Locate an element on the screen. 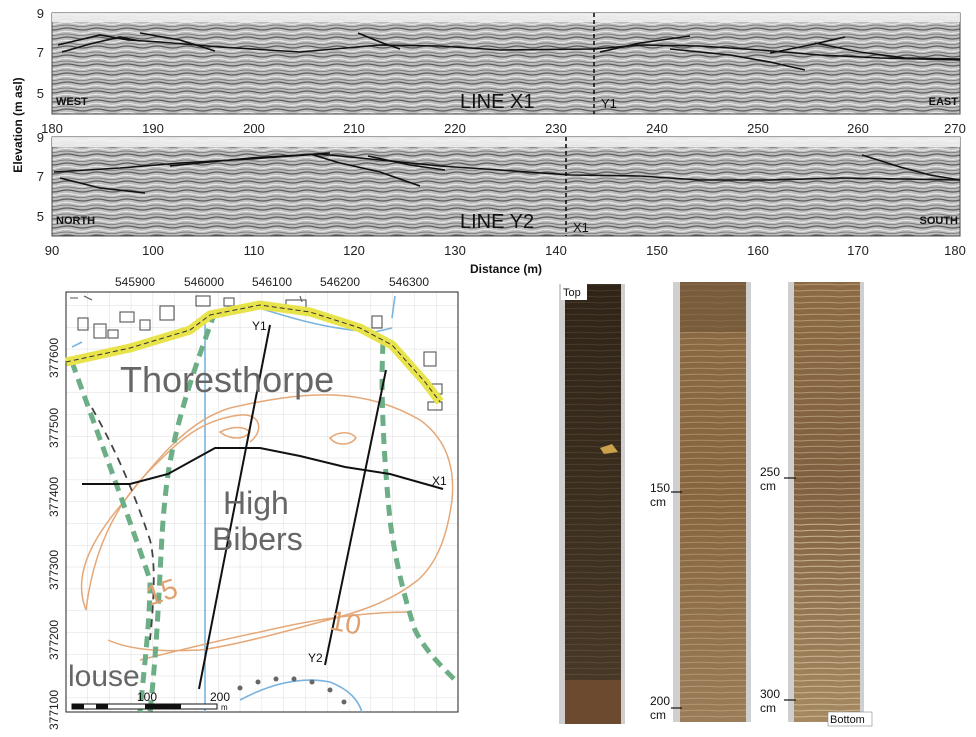 This screenshot has height=737, width=976. core-label-top: Top is located at coordinates (572, 293).